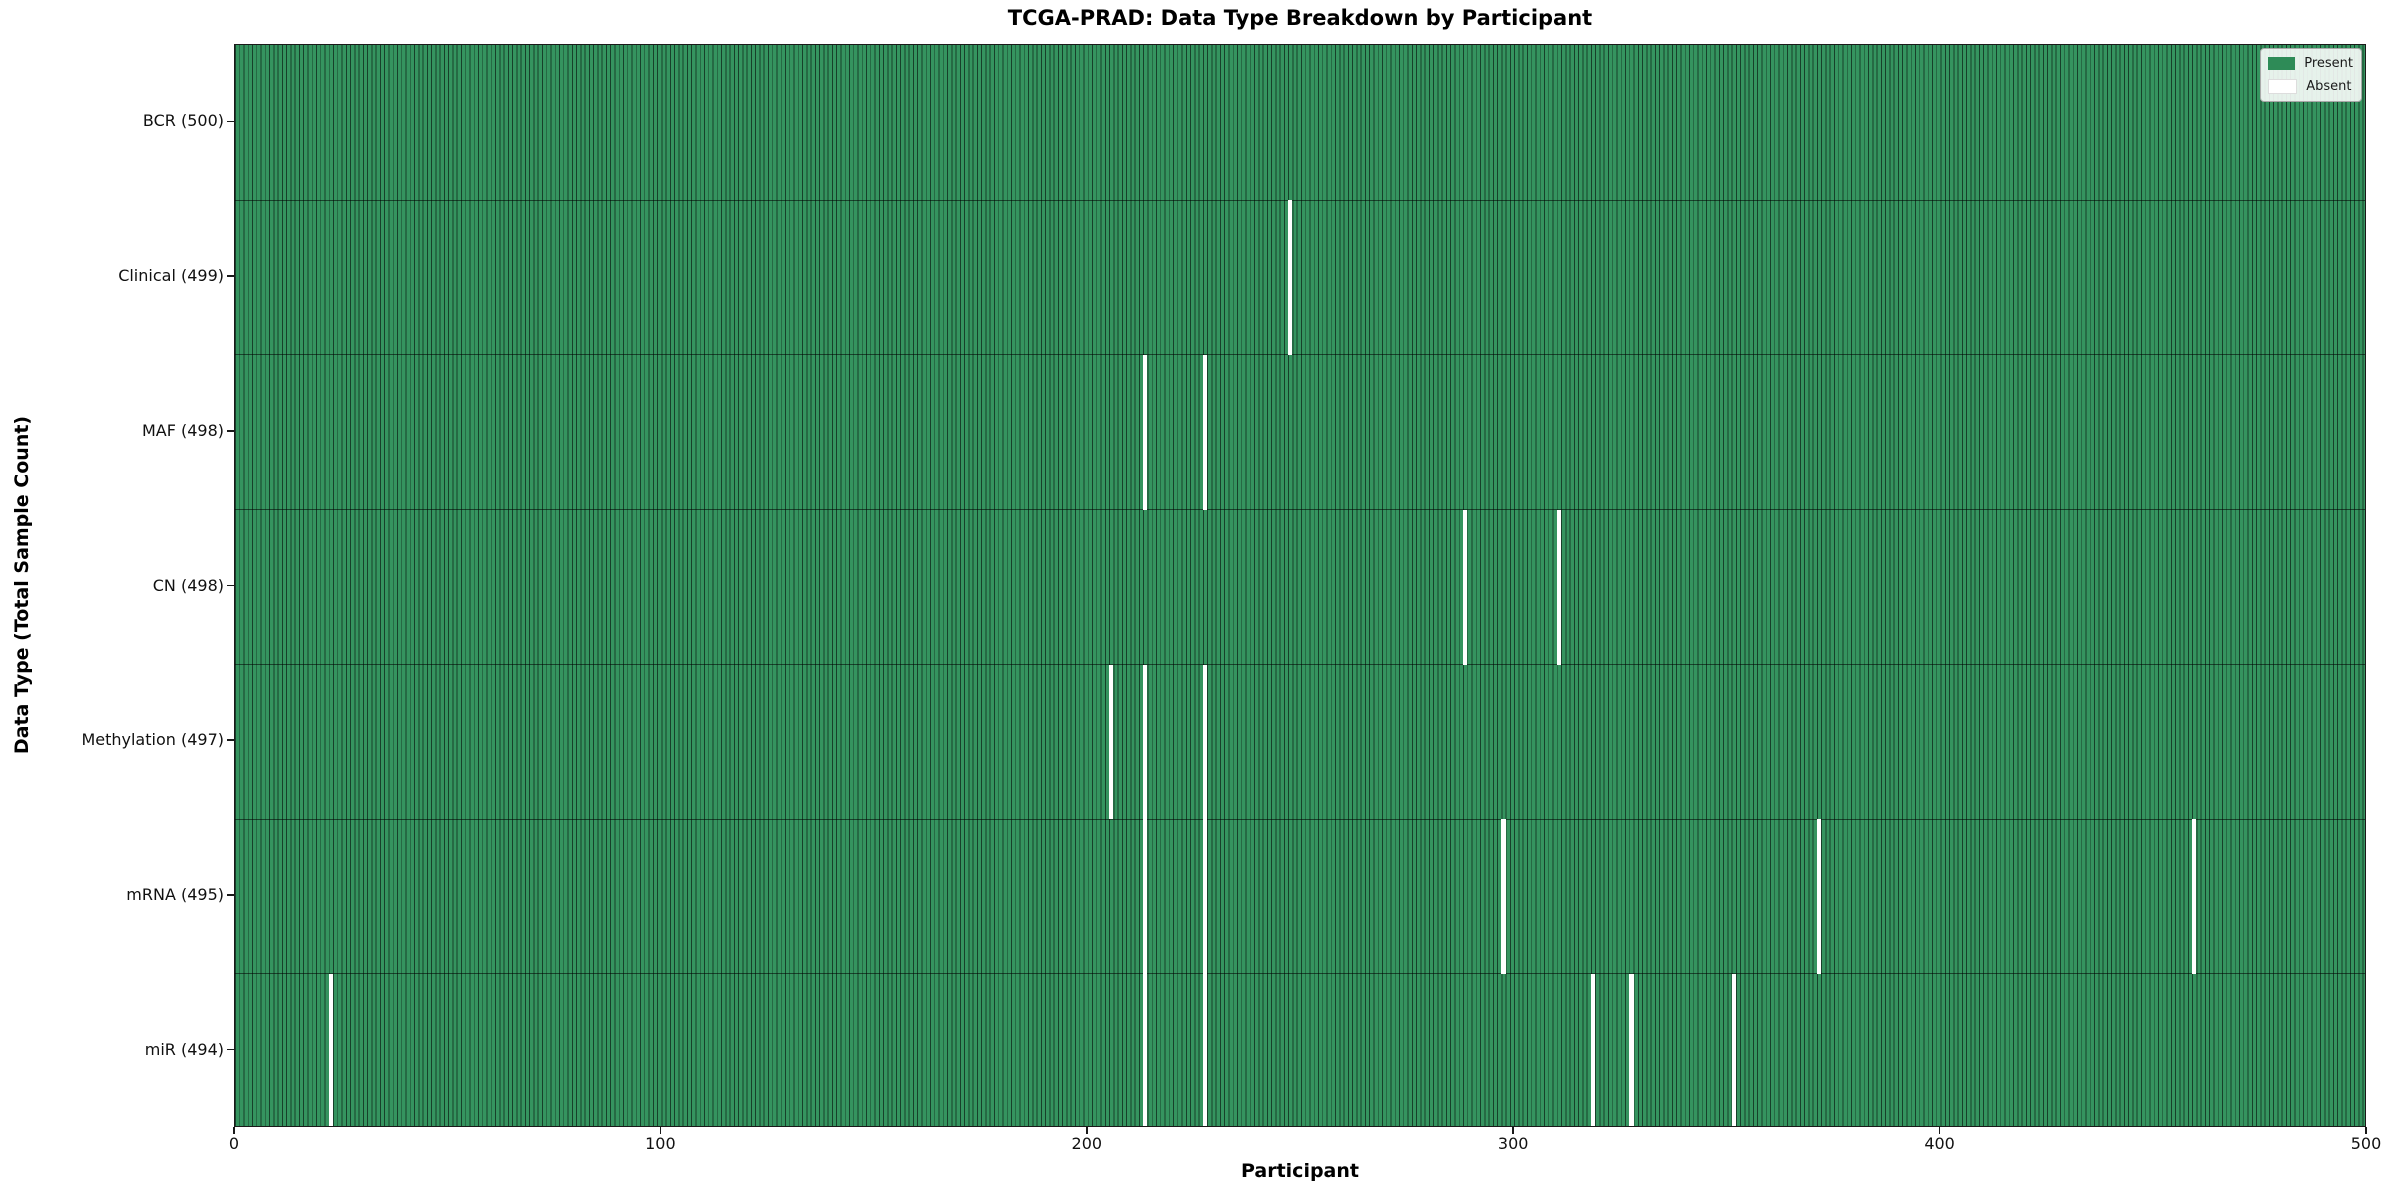 This screenshot has height=1200, width=2400. I want to click on y-tick-label-Clinical: Clinical (499), so click(171, 276).